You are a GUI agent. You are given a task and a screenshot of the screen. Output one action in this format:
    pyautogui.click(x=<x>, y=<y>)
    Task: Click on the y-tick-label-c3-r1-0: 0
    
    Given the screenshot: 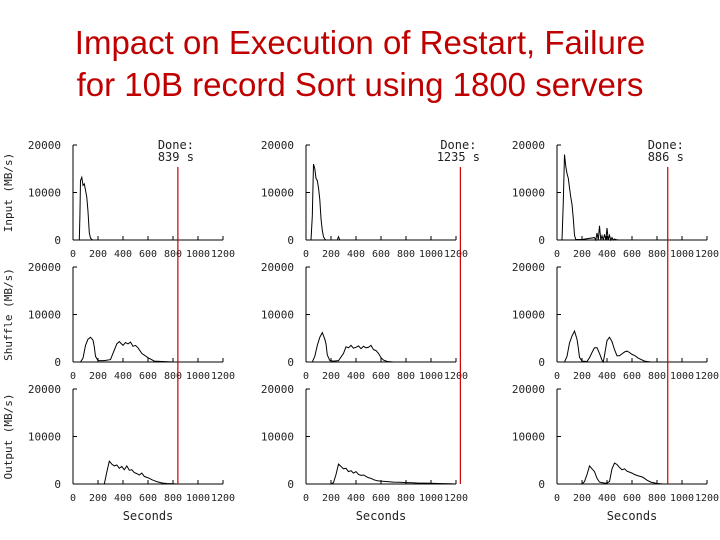 What is the action you would take?
    pyautogui.click(x=541, y=240)
    